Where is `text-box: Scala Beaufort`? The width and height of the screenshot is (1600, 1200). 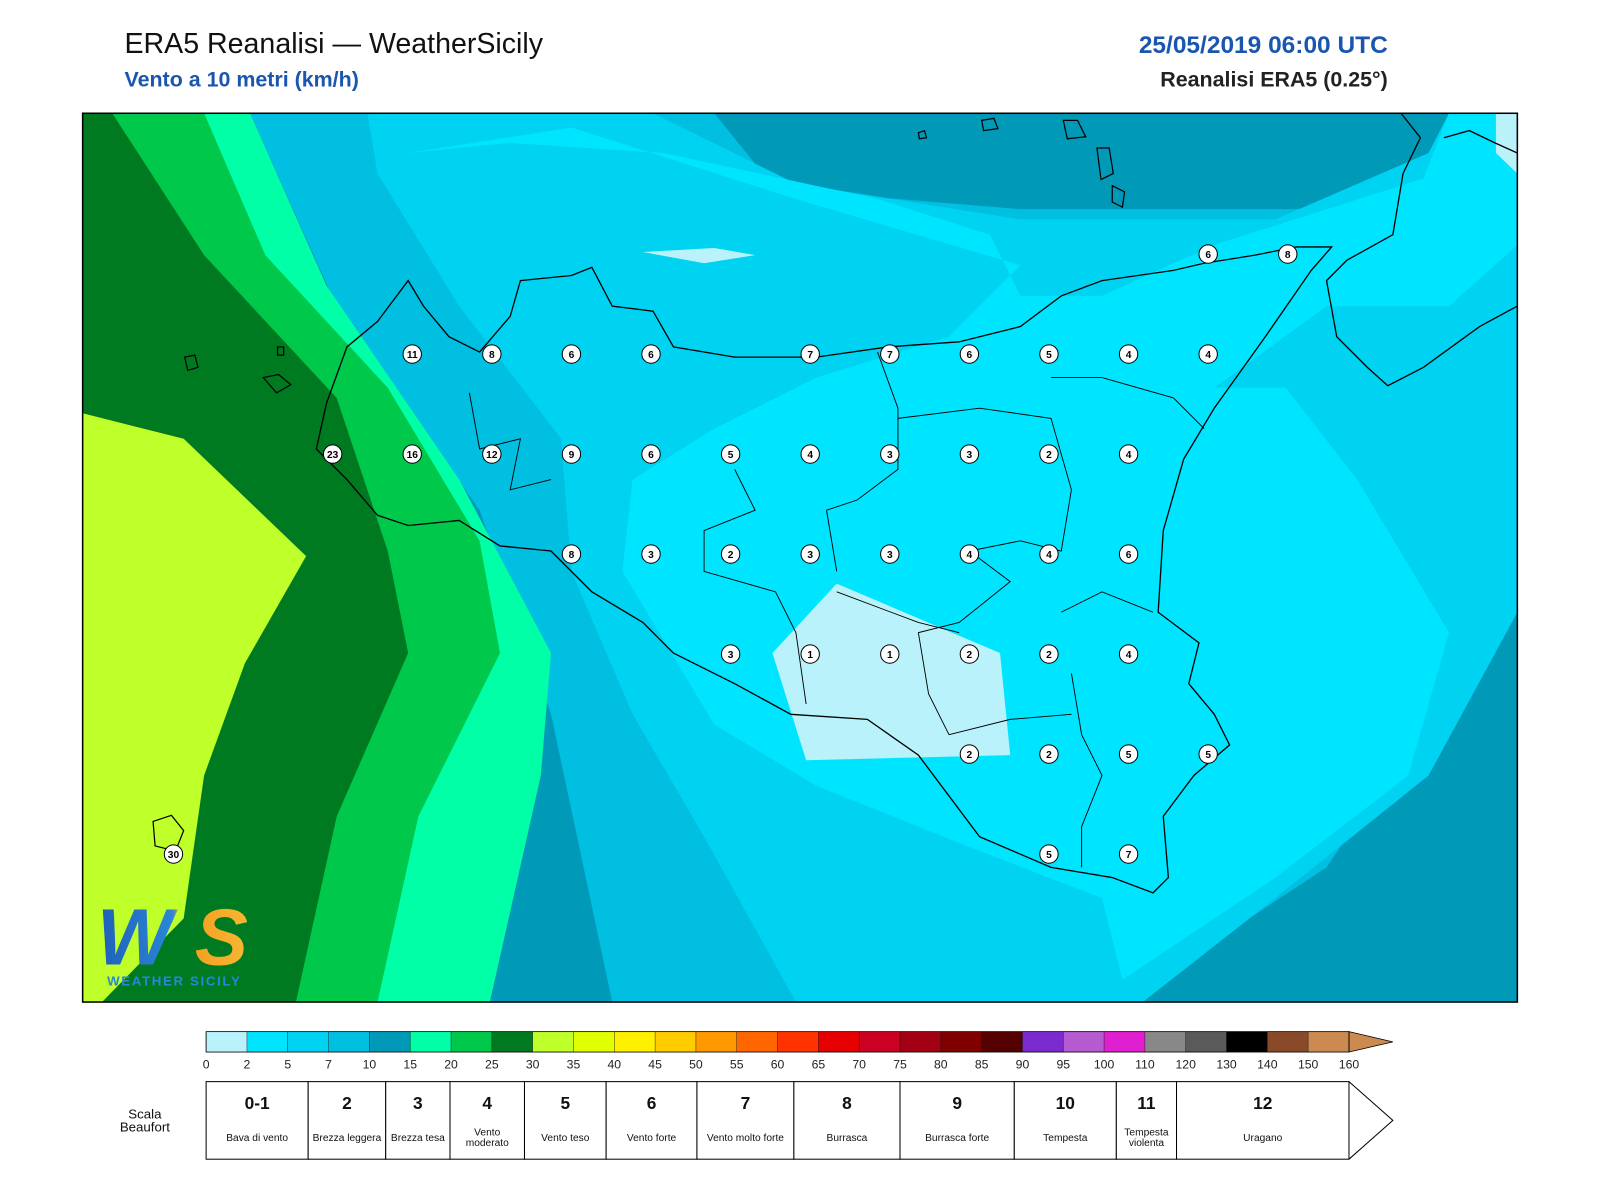 text-box: Scala Beaufort is located at coordinates (144, 1120).